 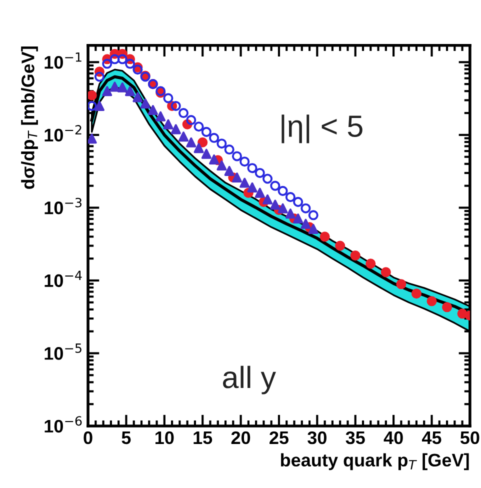 I want to click on y-tick-label: 10$^{−1}$, so click(x=63, y=60).